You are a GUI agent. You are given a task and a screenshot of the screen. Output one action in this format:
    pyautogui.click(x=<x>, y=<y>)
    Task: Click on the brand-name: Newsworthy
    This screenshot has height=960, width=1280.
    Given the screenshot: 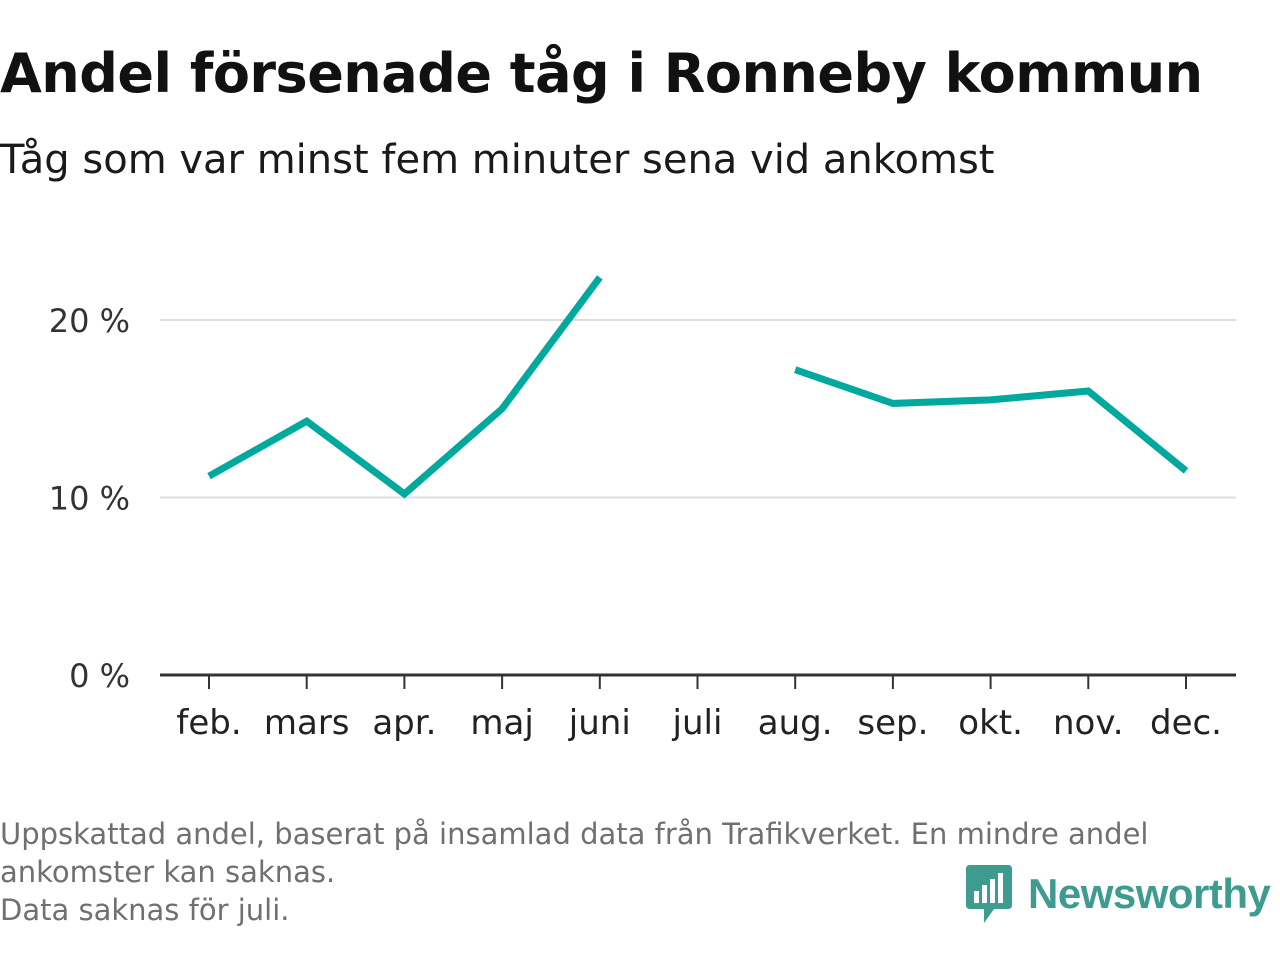 What is the action you would take?
    pyautogui.click(x=1149, y=893)
    